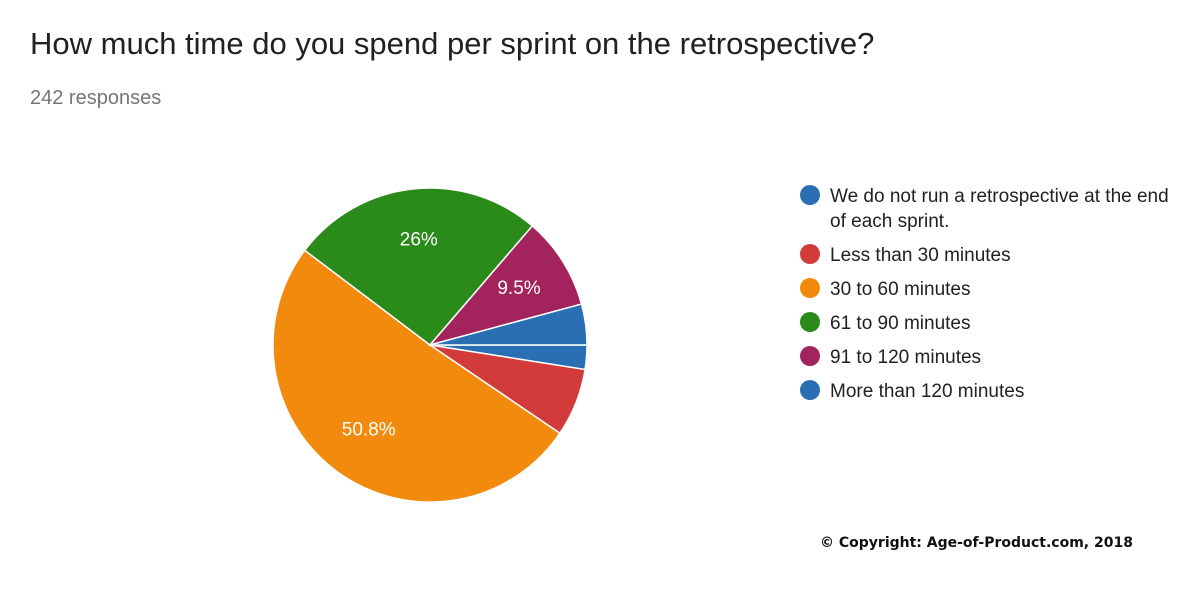 This screenshot has width=1200, height=600. What do you see at coordinates (900, 289) in the screenshot?
I see `legend-label: 30 to 60 minutes` at bounding box center [900, 289].